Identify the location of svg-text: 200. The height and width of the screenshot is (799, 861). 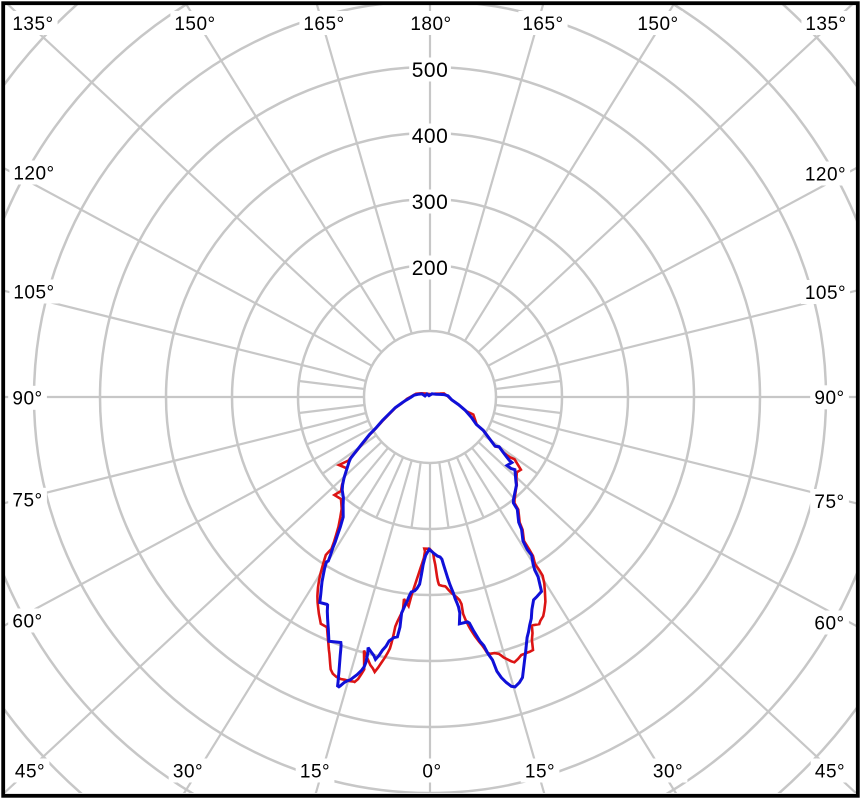
(430, 268).